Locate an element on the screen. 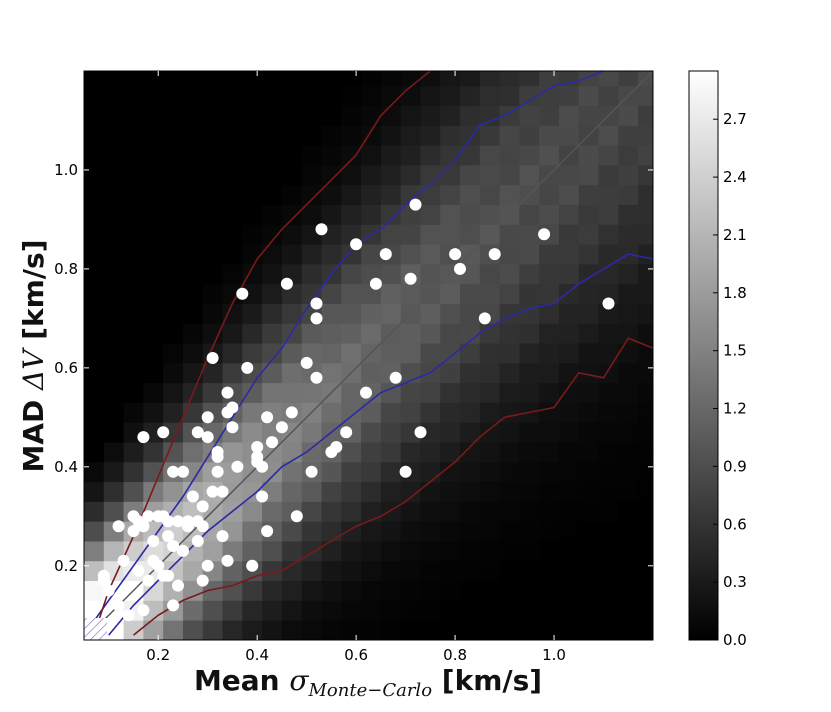 Image resolution: width=831 pixels, height=712 pixels. colorbar-tick-label: 0.9 is located at coordinates (735, 466).